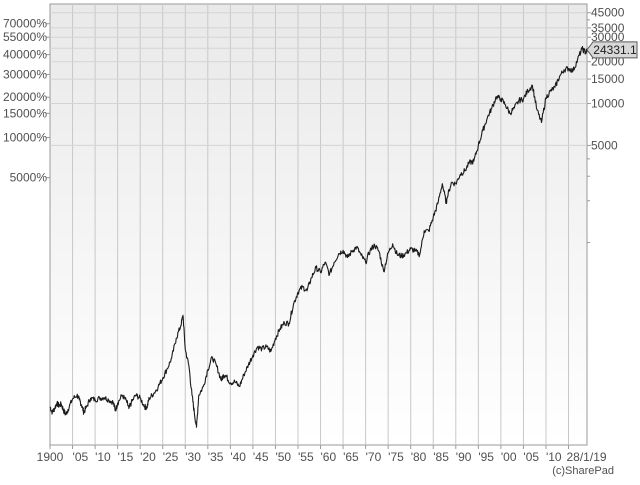 Image resolution: width=640 pixels, height=485 pixels. What do you see at coordinates (216, 457) in the screenshot?
I see `x-tick-label: '35` at bounding box center [216, 457].